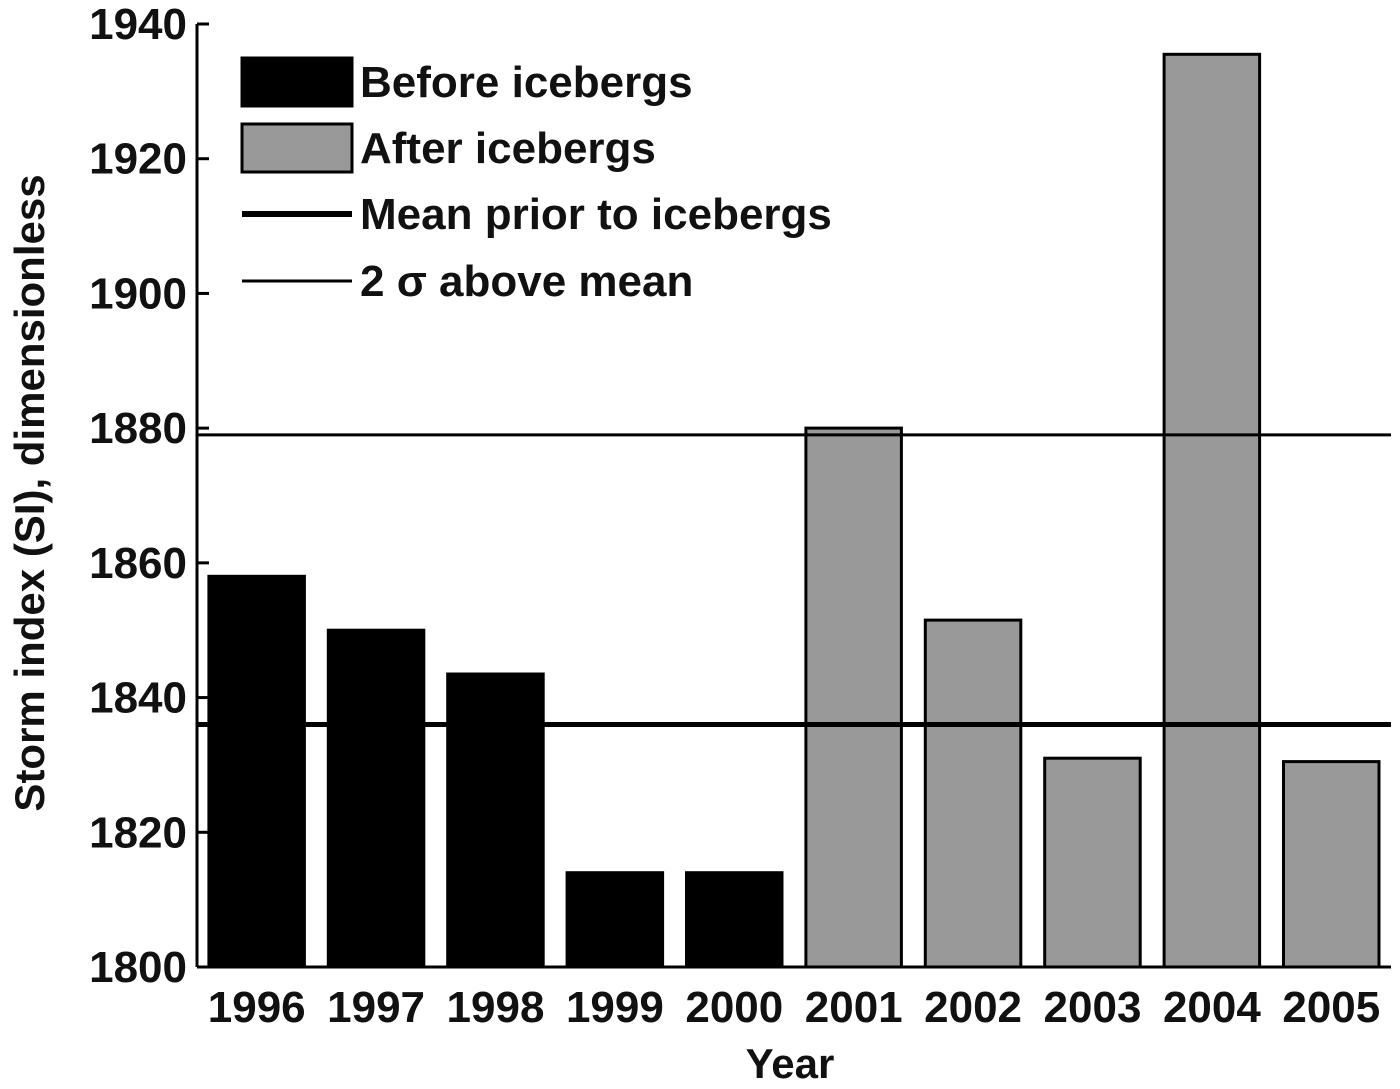 This screenshot has height=1089, width=1400. What do you see at coordinates (376, 798) in the screenshot?
I see `bar-1997` at bounding box center [376, 798].